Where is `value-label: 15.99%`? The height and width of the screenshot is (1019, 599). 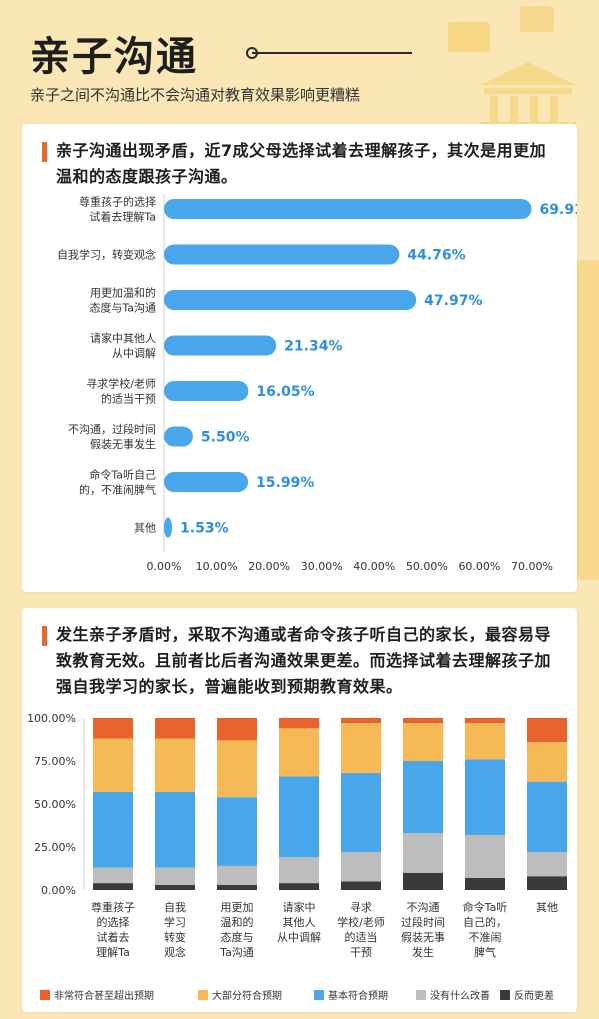
value-label: 15.99% is located at coordinates (285, 483).